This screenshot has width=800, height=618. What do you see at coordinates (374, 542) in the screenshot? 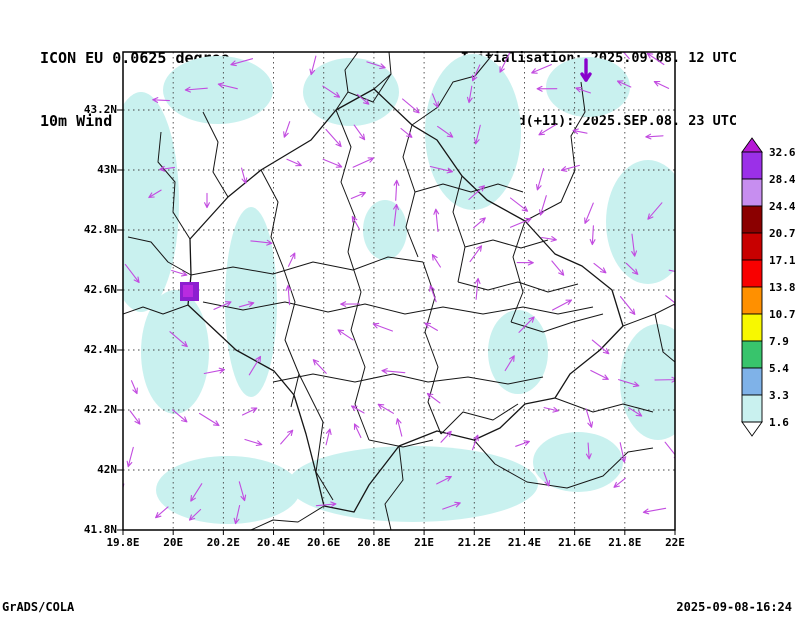
I see `x-tick-label: 20.8E` at bounding box center [374, 542].